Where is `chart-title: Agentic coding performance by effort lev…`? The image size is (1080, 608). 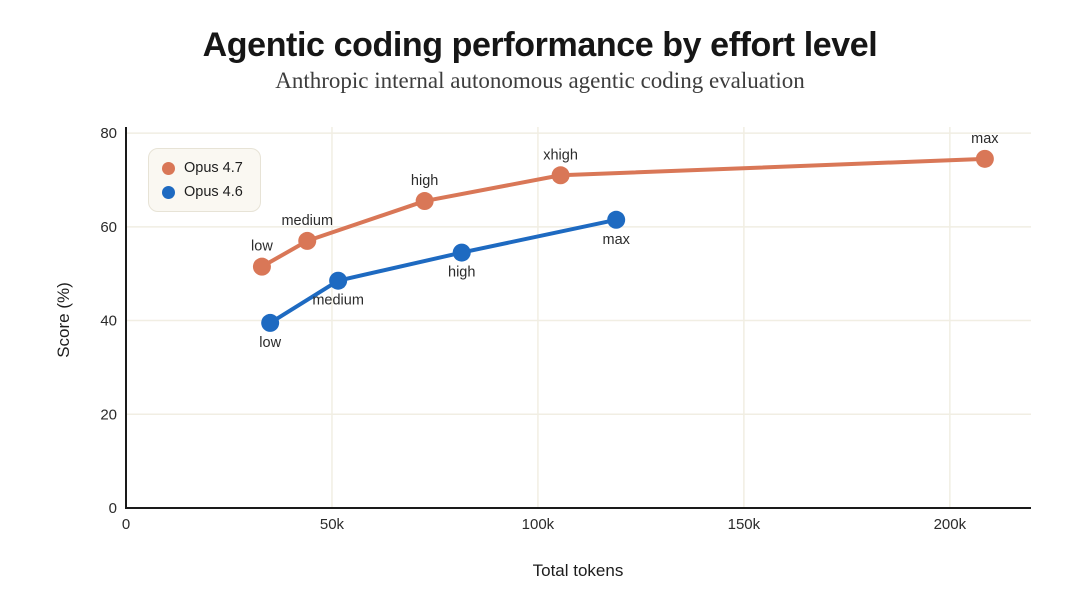
chart-title: Agentic coding performance by effort lev… is located at coordinates (540, 45).